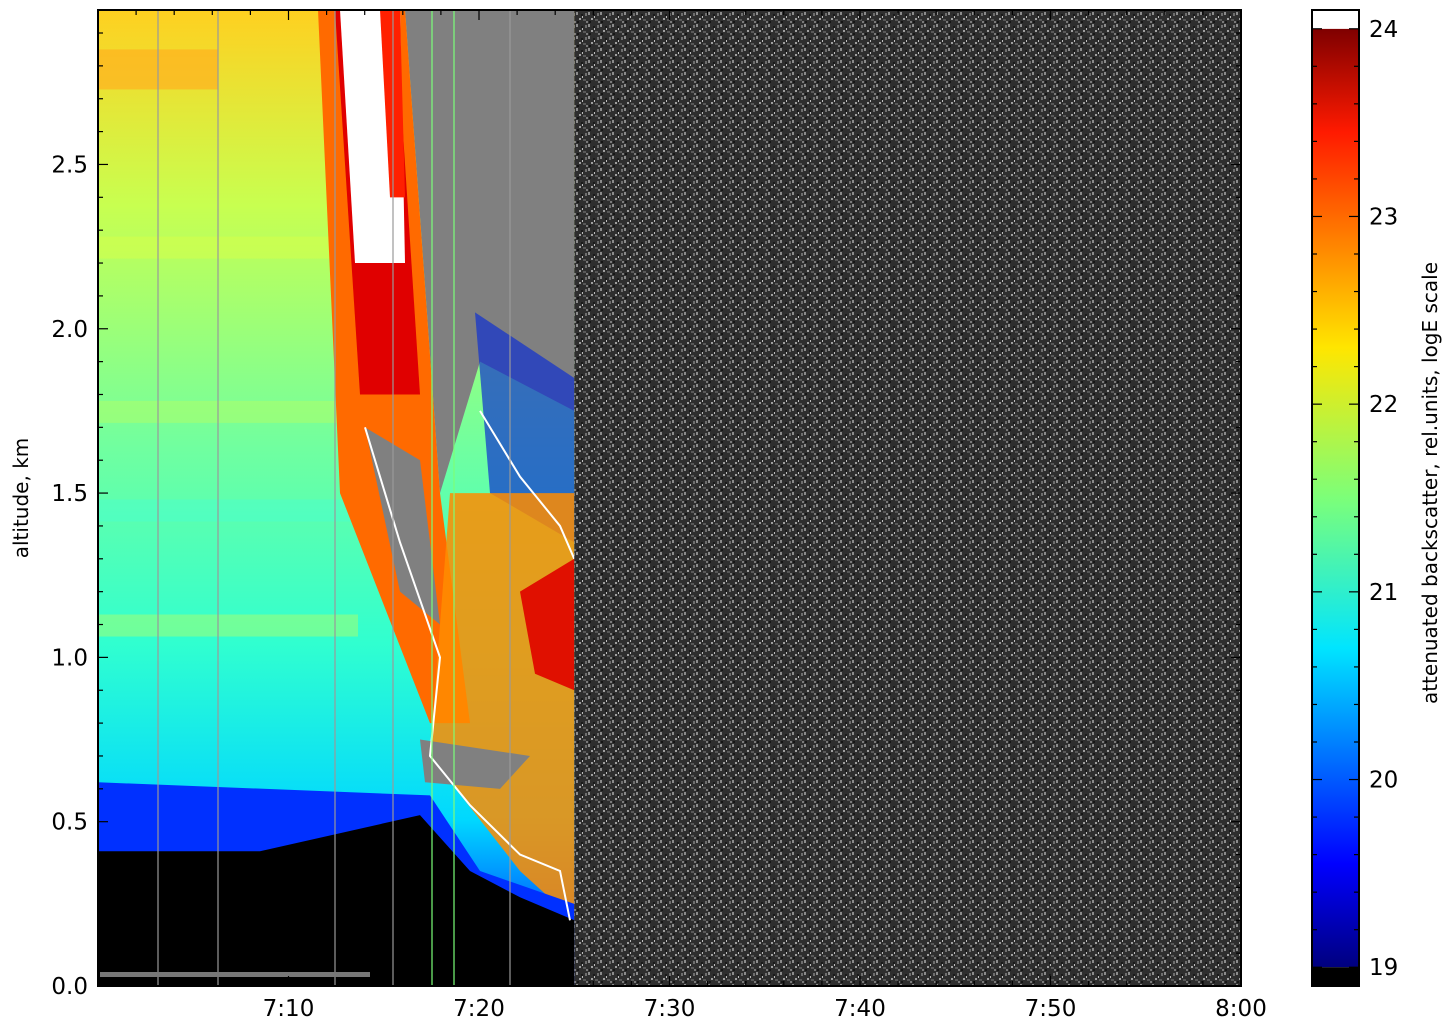 This screenshot has width=1456, height=1027. I want to click on x-tick-label: 7:10, so click(289, 1009).